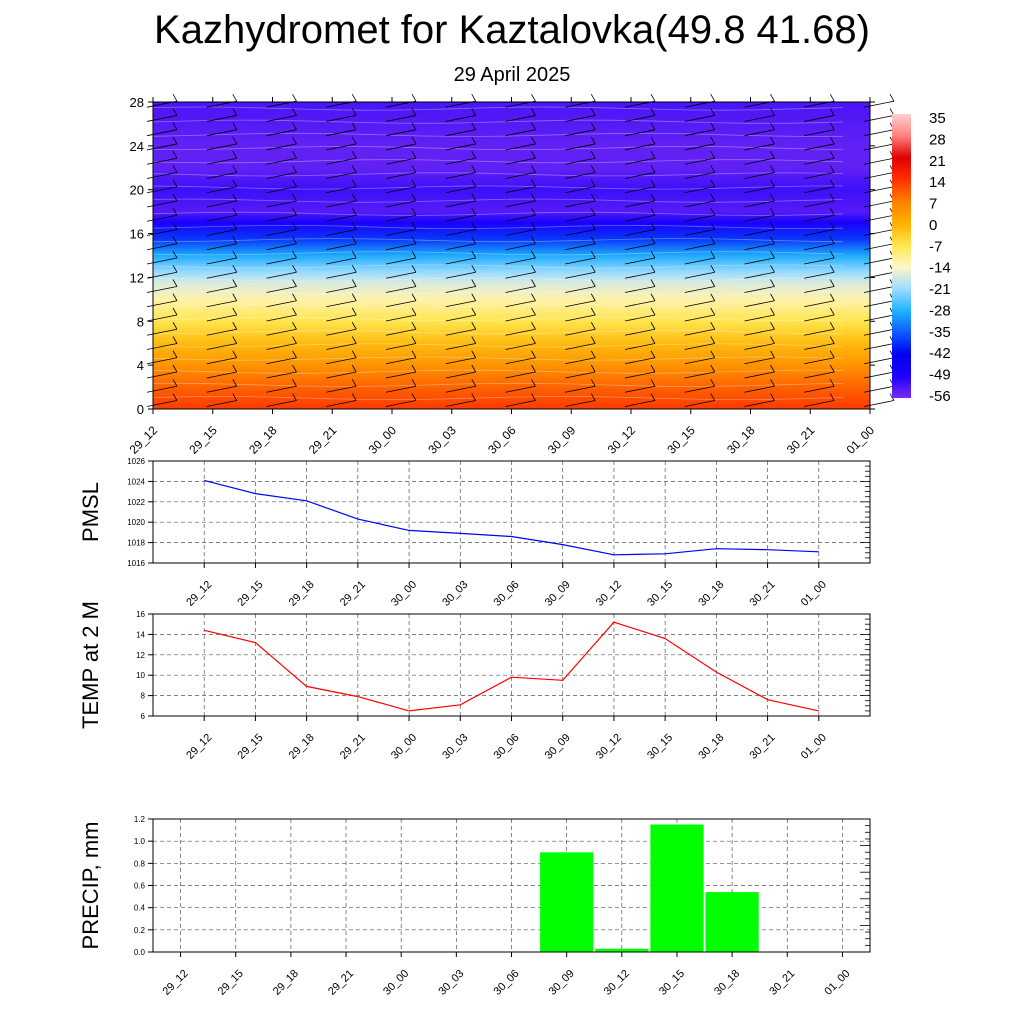 Image resolution: width=1024 pixels, height=1024 pixels. What do you see at coordinates (302, 594) in the screenshot?
I see `x-tick-label: 29_18` at bounding box center [302, 594].